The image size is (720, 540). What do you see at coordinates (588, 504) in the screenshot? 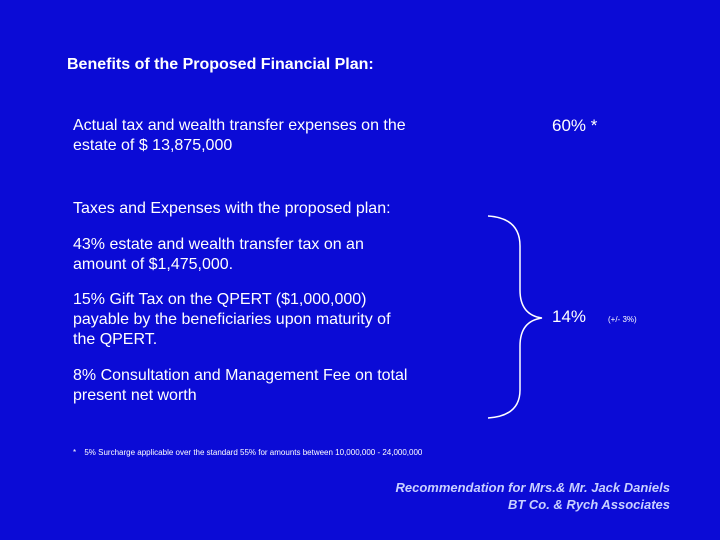
I see `credit-line-2: BT Co. & Rych Associates` at bounding box center [588, 504].